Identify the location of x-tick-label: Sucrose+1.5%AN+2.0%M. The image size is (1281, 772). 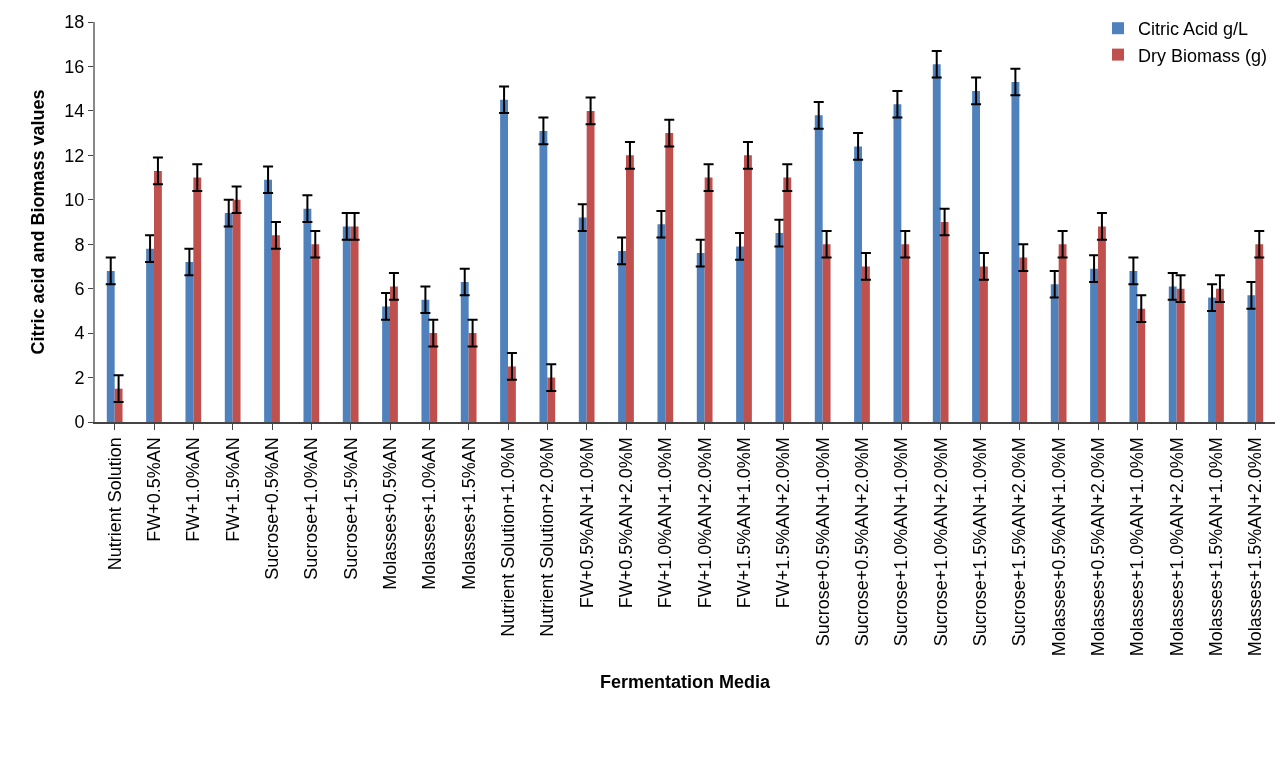
(1019, 542).